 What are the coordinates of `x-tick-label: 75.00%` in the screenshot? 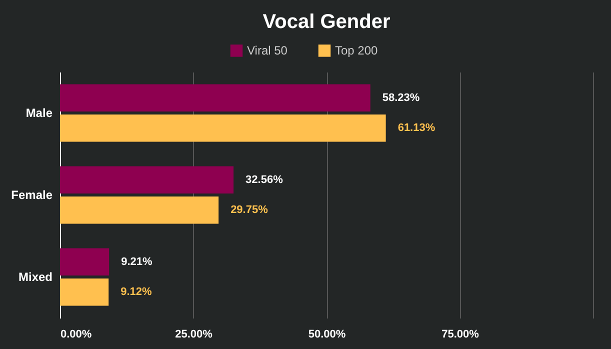 It's located at (461, 334).